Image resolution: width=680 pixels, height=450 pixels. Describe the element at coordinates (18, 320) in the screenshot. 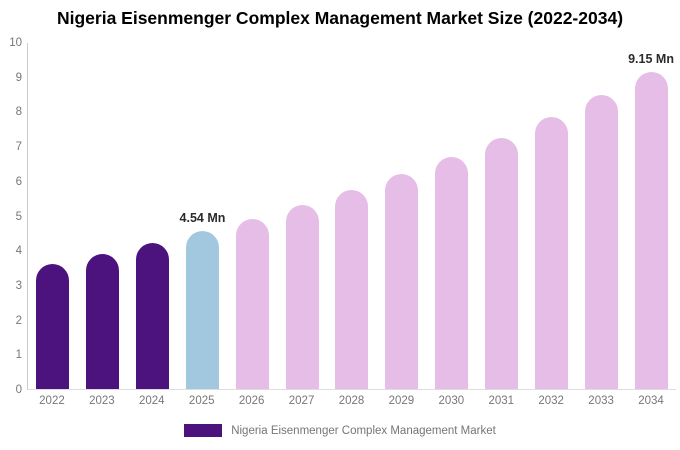

I see `y-tick-label: 2` at that location.